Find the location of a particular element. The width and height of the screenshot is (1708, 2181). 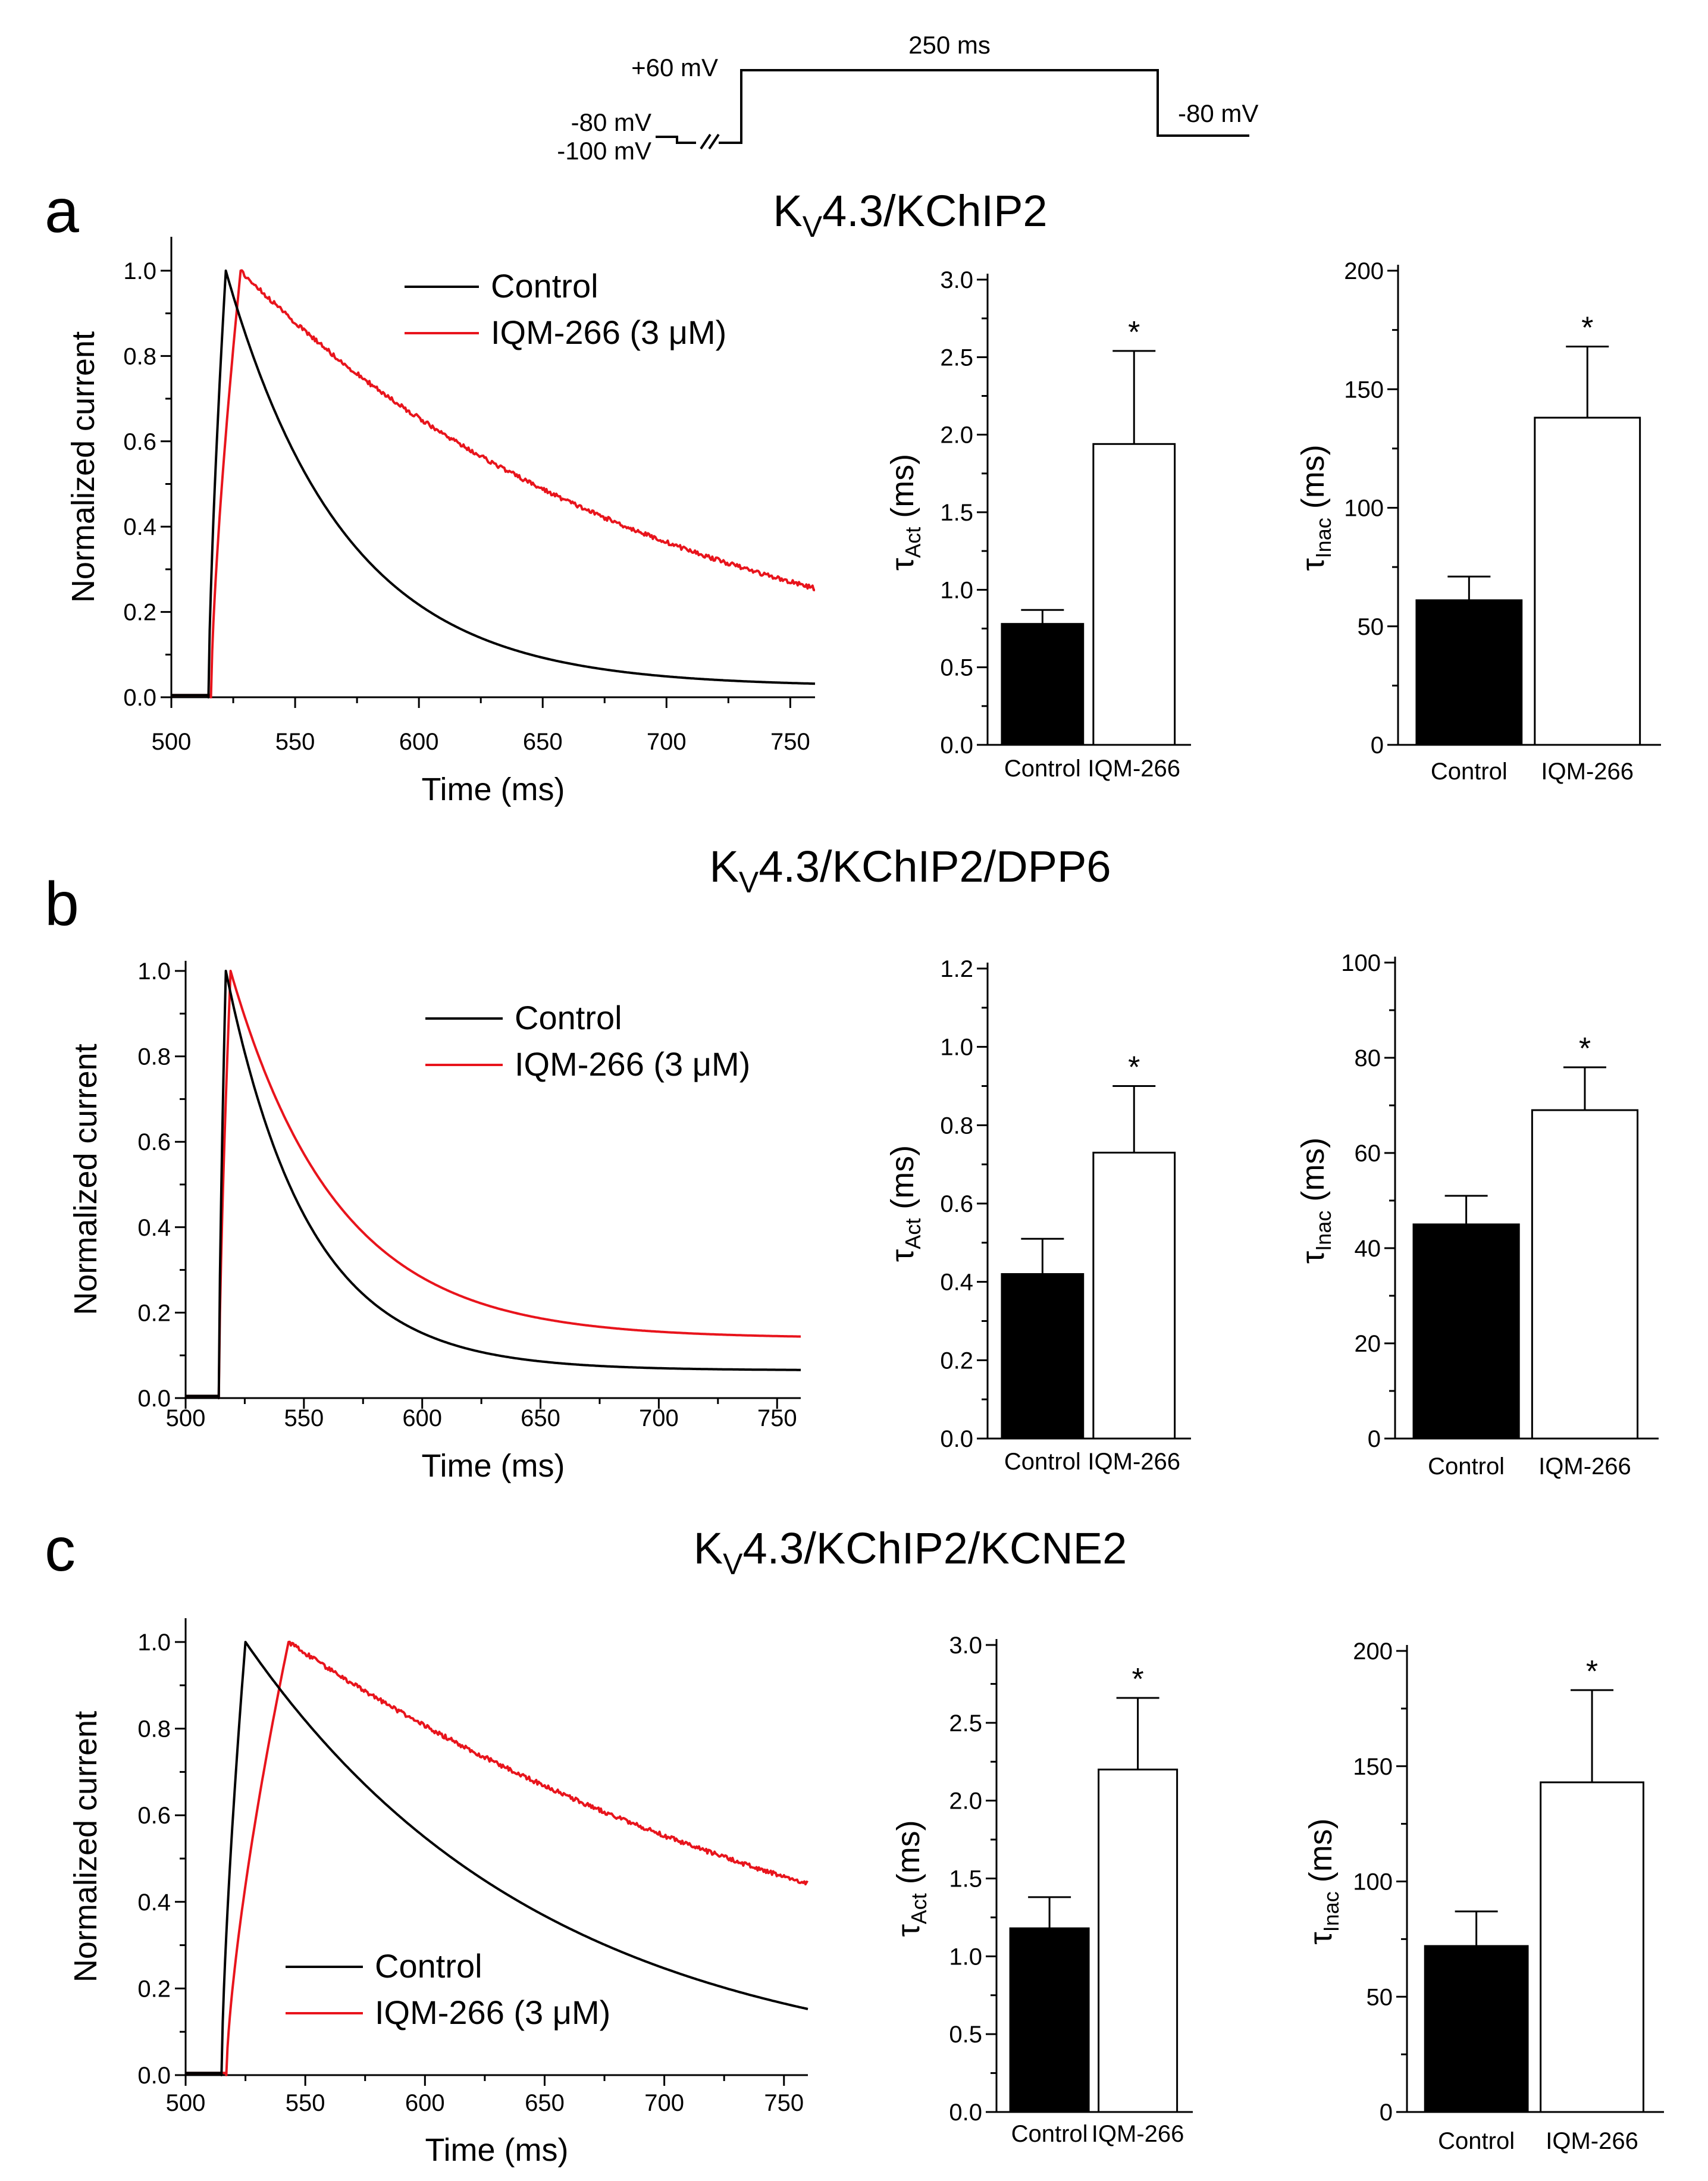

y-tick-label: 50 is located at coordinates (1371, 627).